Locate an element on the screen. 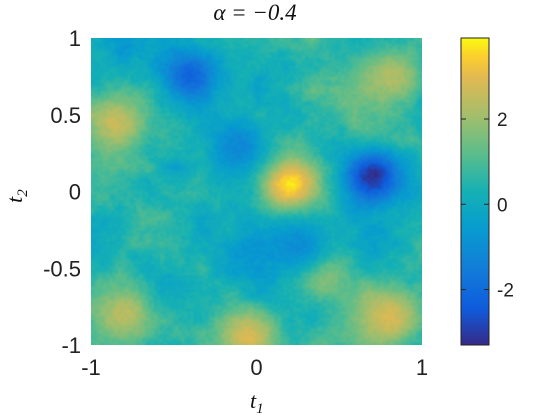 The width and height of the screenshot is (560, 420). y-tick-label: 1 is located at coordinates (75, 38).